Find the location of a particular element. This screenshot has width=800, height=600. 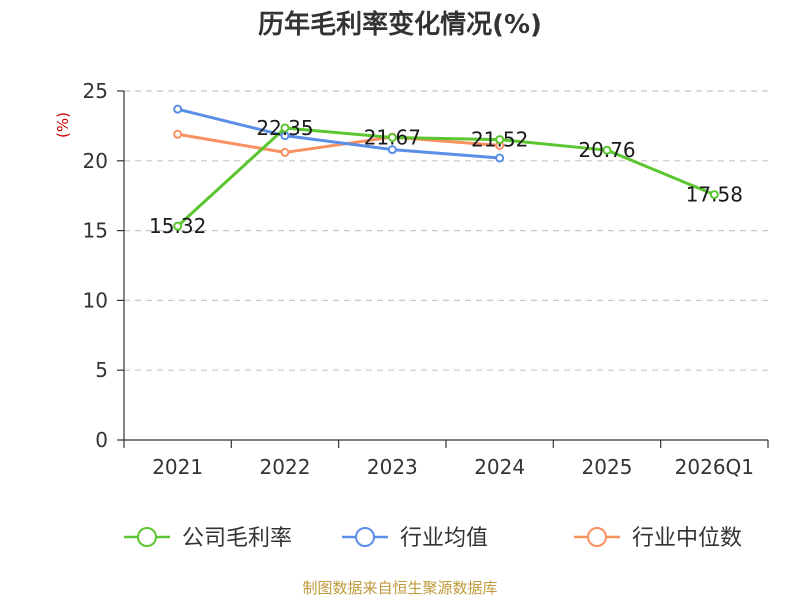

data-label: 15.32 is located at coordinates (177, 226).